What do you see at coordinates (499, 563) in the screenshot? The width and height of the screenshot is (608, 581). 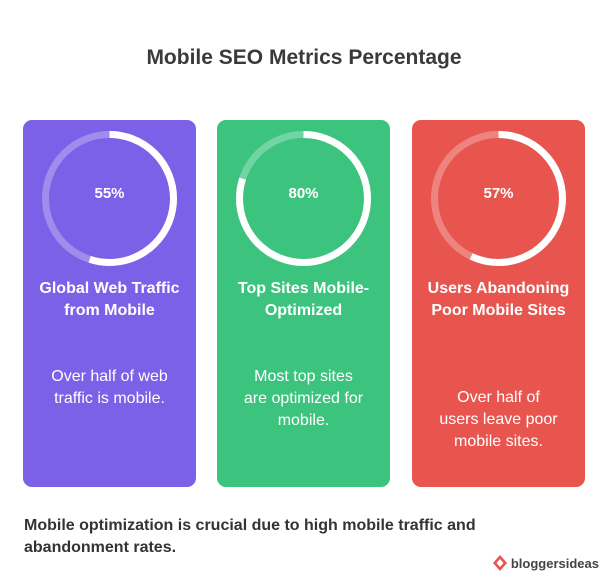 I see `brand-logo-icon` at bounding box center [499, 563].